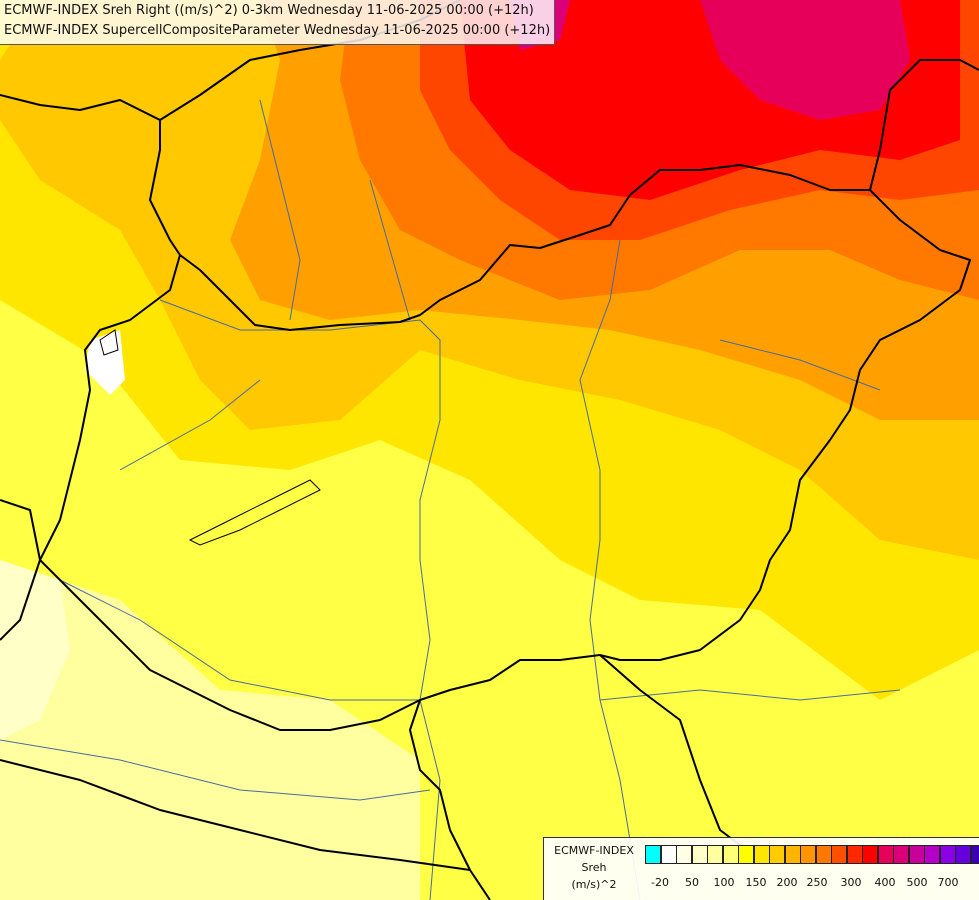 The image size is (979, 900). Describe the element at coordinates (756, 882) in the screenshot. I see `legend-tick-label: 150` at that location.